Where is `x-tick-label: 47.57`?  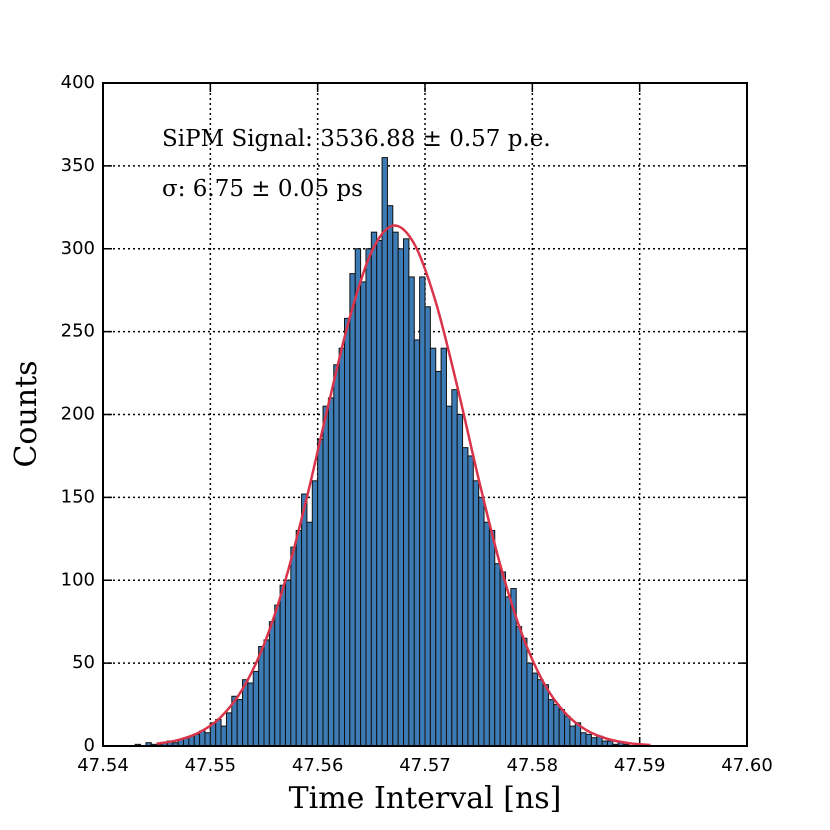 x-tick-label: 47.57 is located at coordinates (425, 765).